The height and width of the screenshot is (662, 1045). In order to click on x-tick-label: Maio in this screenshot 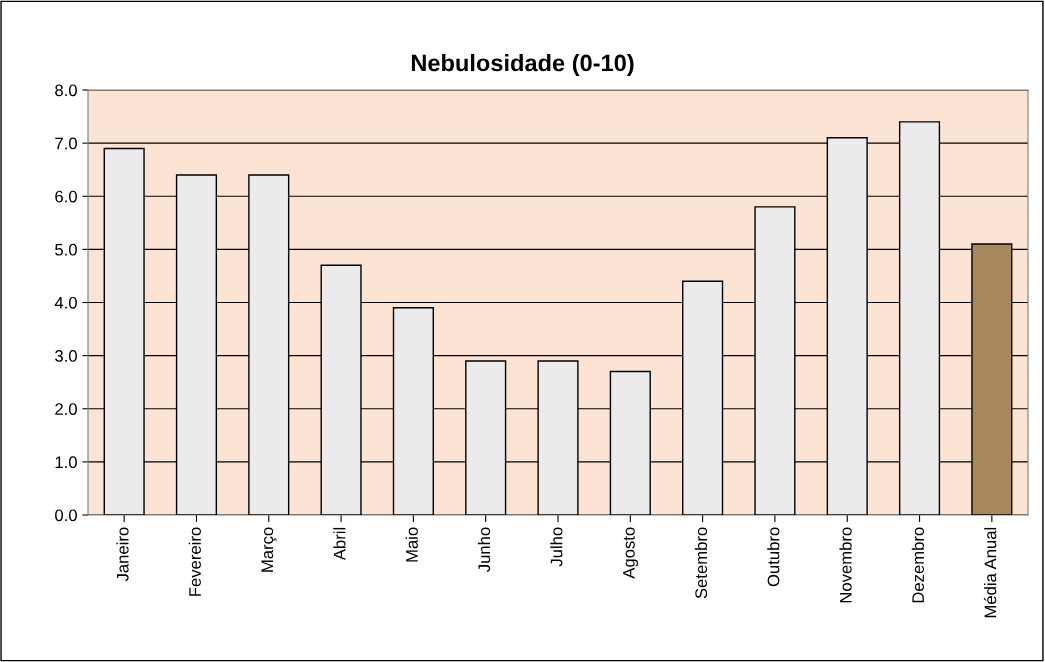, I will do `click(411, 544)`.